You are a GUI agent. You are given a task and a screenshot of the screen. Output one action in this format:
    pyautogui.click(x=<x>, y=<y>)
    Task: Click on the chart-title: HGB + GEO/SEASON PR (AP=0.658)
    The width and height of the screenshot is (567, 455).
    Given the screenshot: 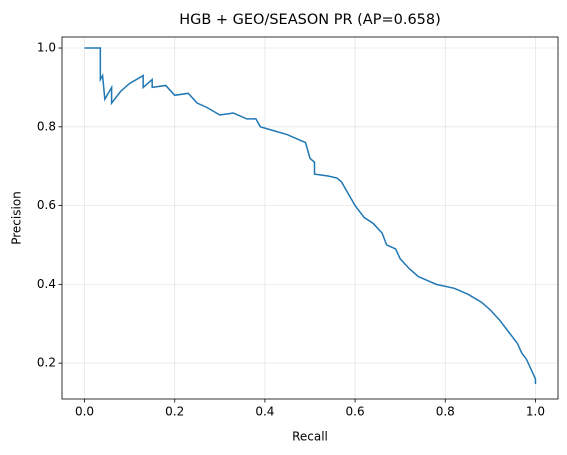 What is the action you would take?
    pyautogui.click(x=310, y=20)
    